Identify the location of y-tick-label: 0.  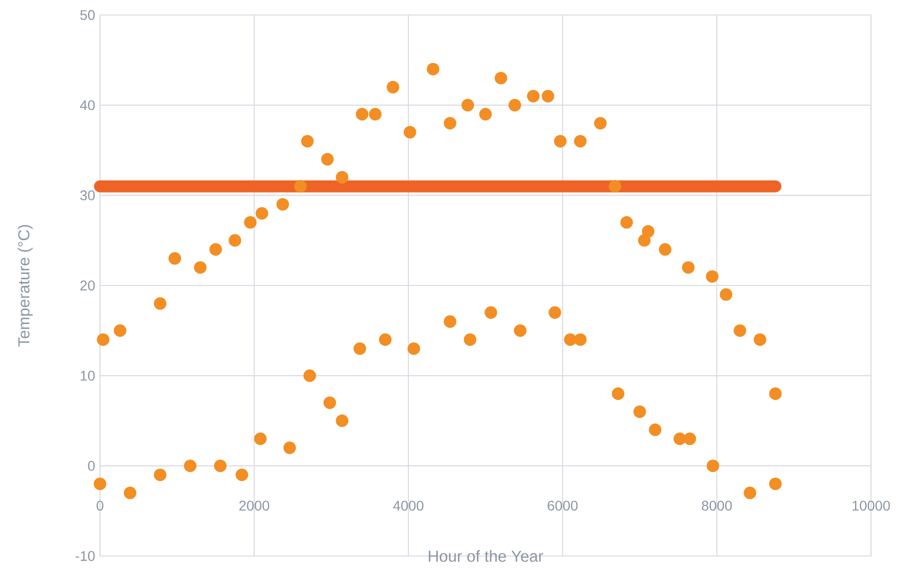
(91, 465).